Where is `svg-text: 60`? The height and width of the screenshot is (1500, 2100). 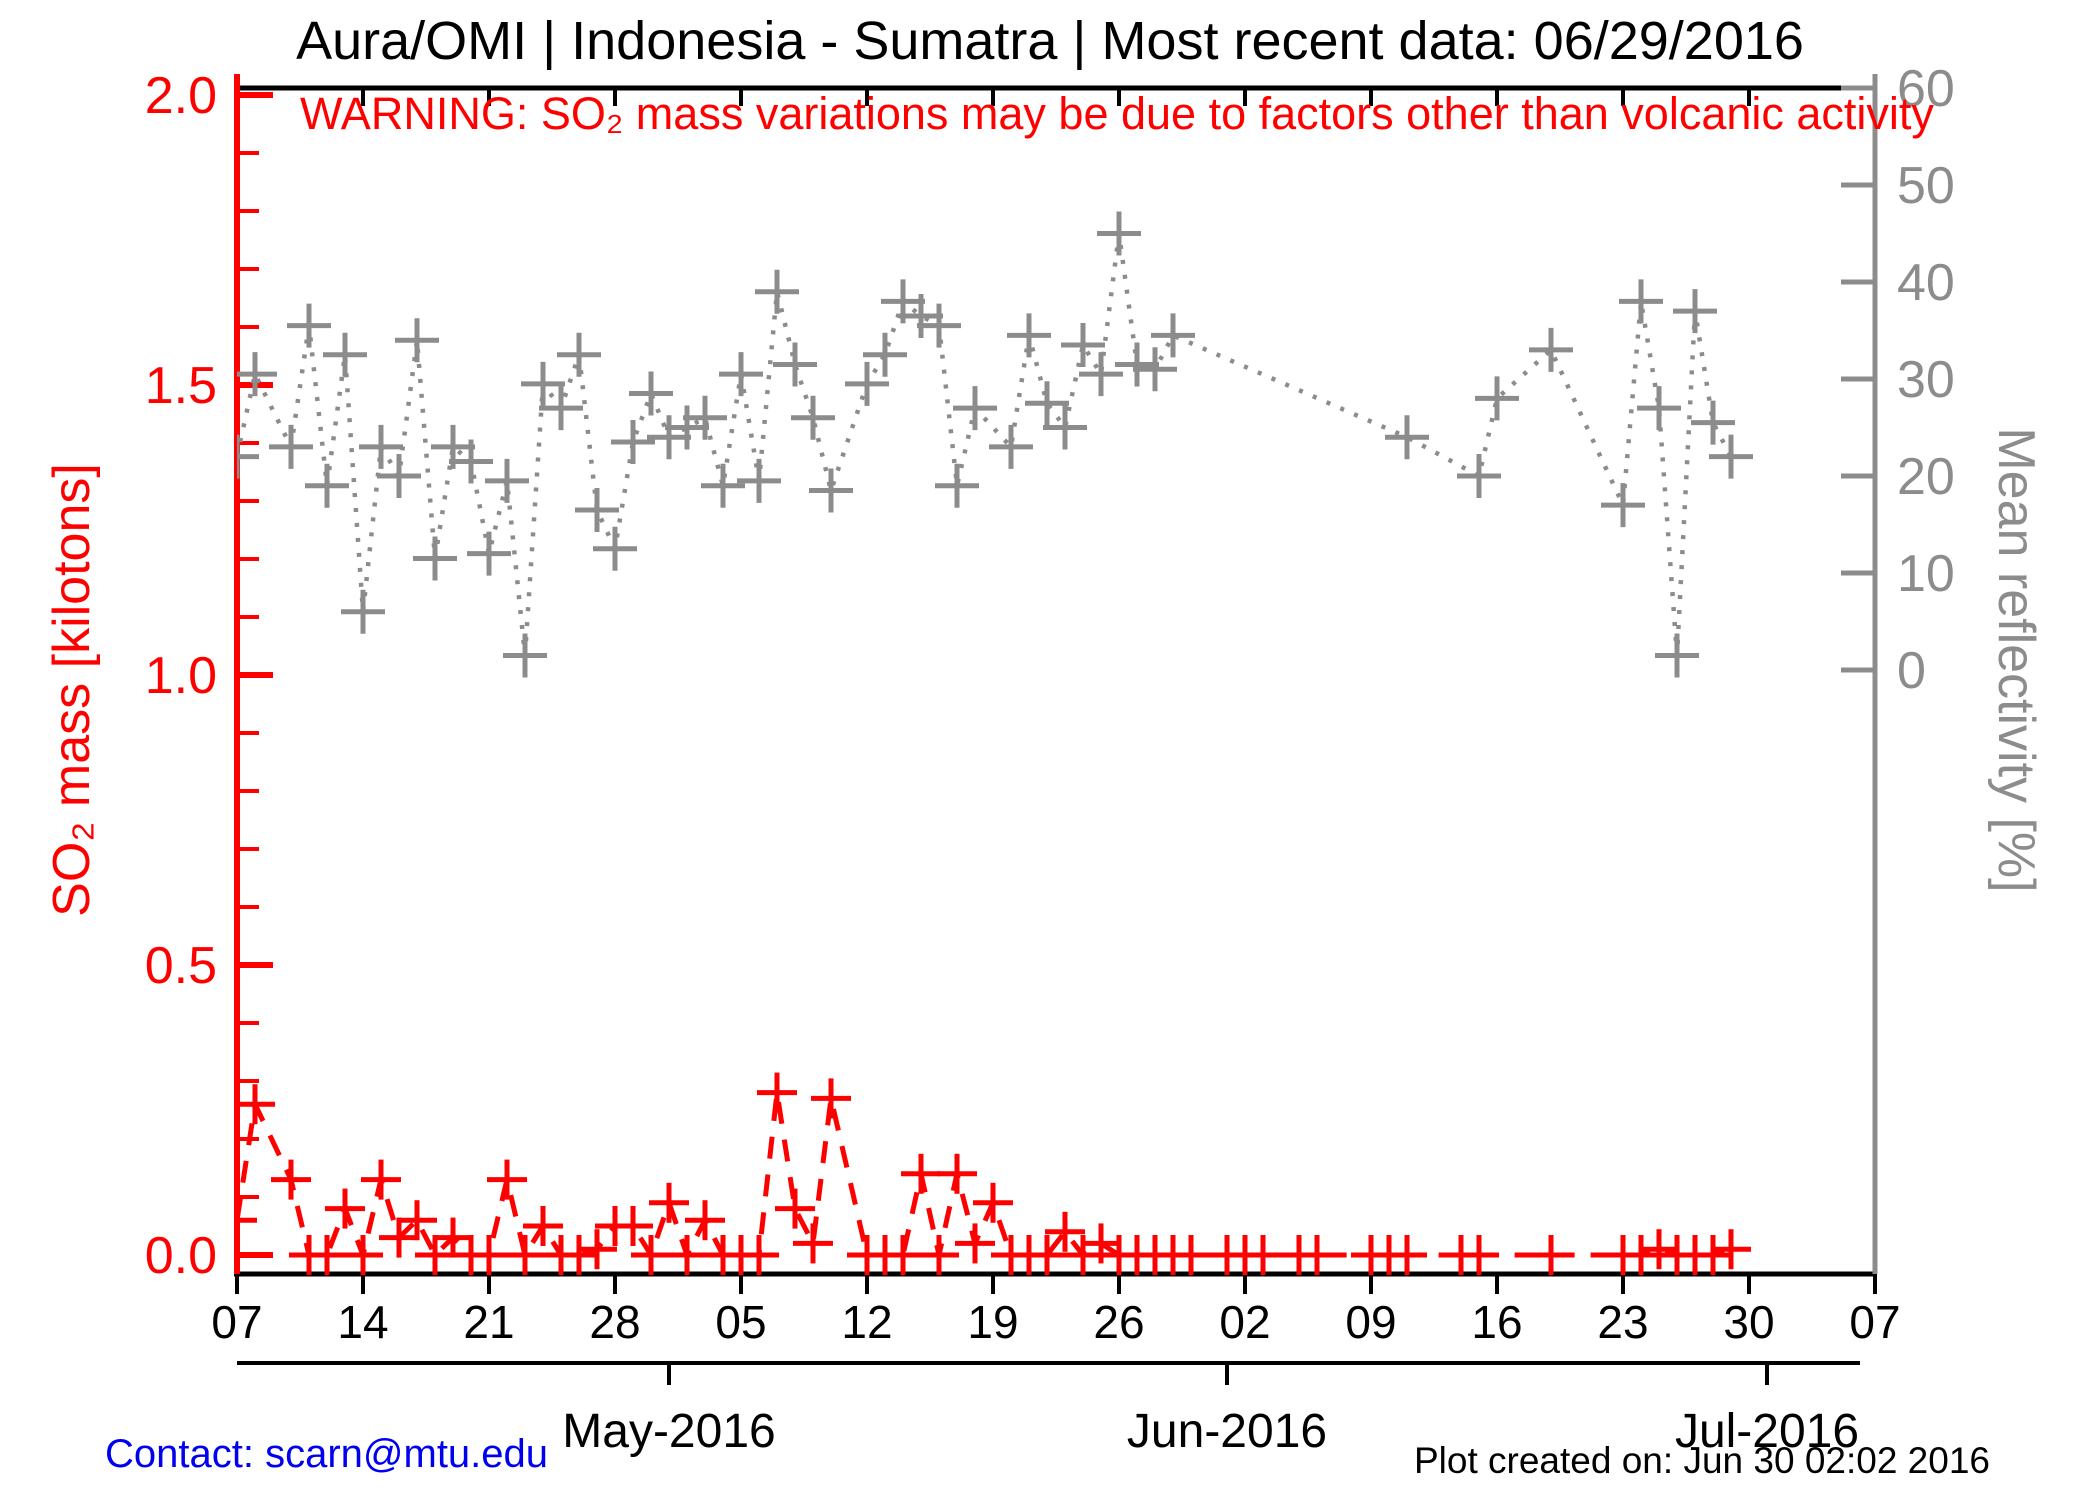 svg-text: 60 is located at coordinates (1926, 89).